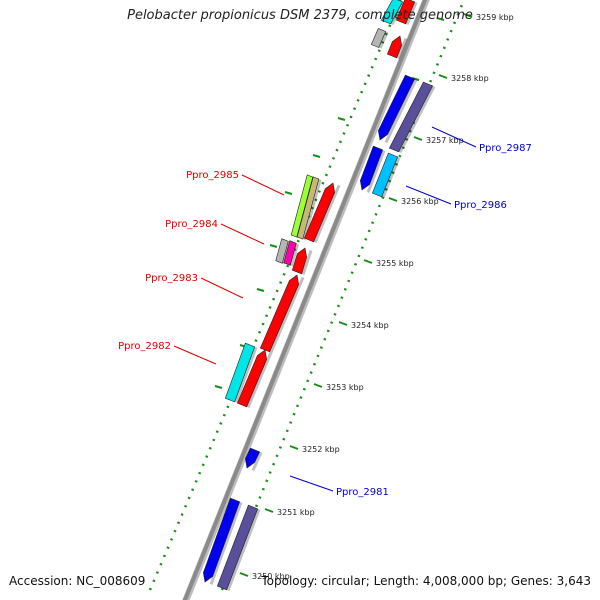 The width and height of the screenshot is (600, 600). Describe the element at coordinates (480, 205) in the screenshot. I see `gene-label: Ppro_2986` at that location.